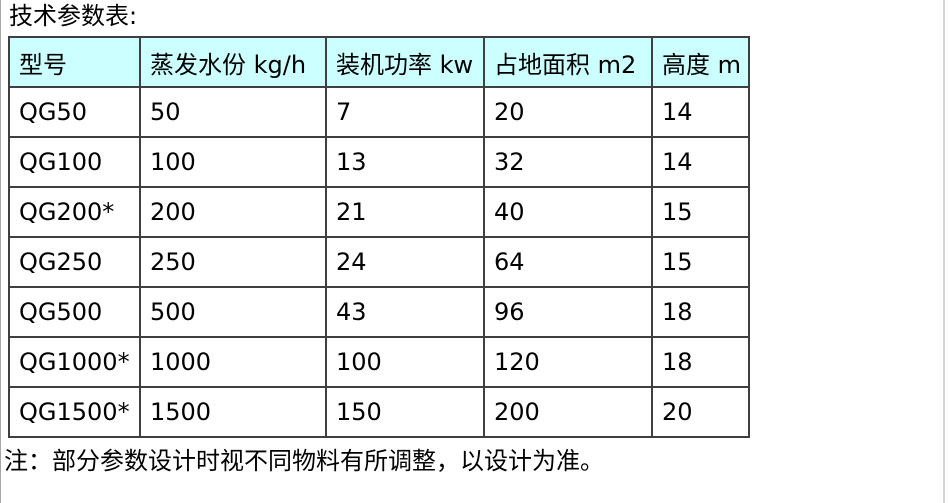 The image size is (948, 503). I want to click on value-cell: 7, so click(405, 112).